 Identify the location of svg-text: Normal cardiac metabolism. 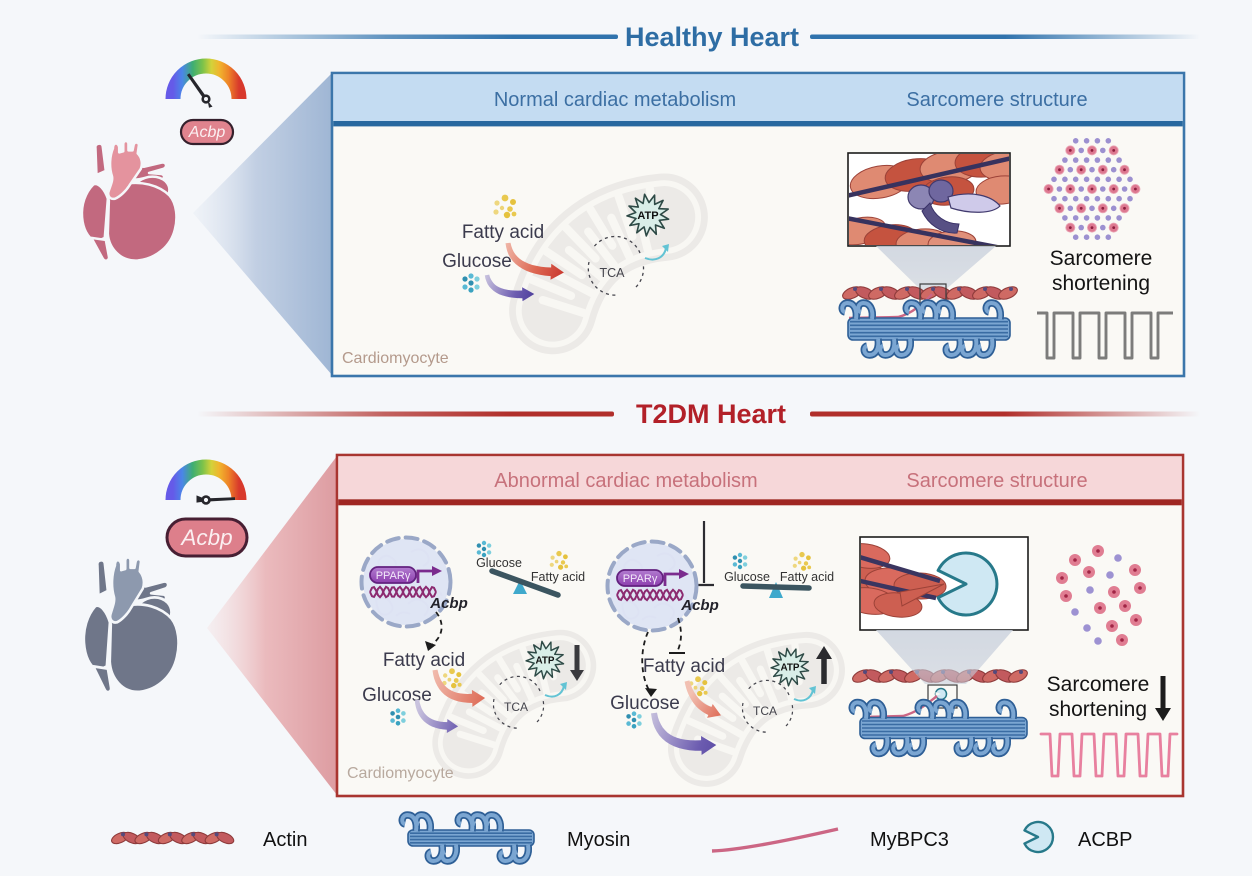
(615, 100).